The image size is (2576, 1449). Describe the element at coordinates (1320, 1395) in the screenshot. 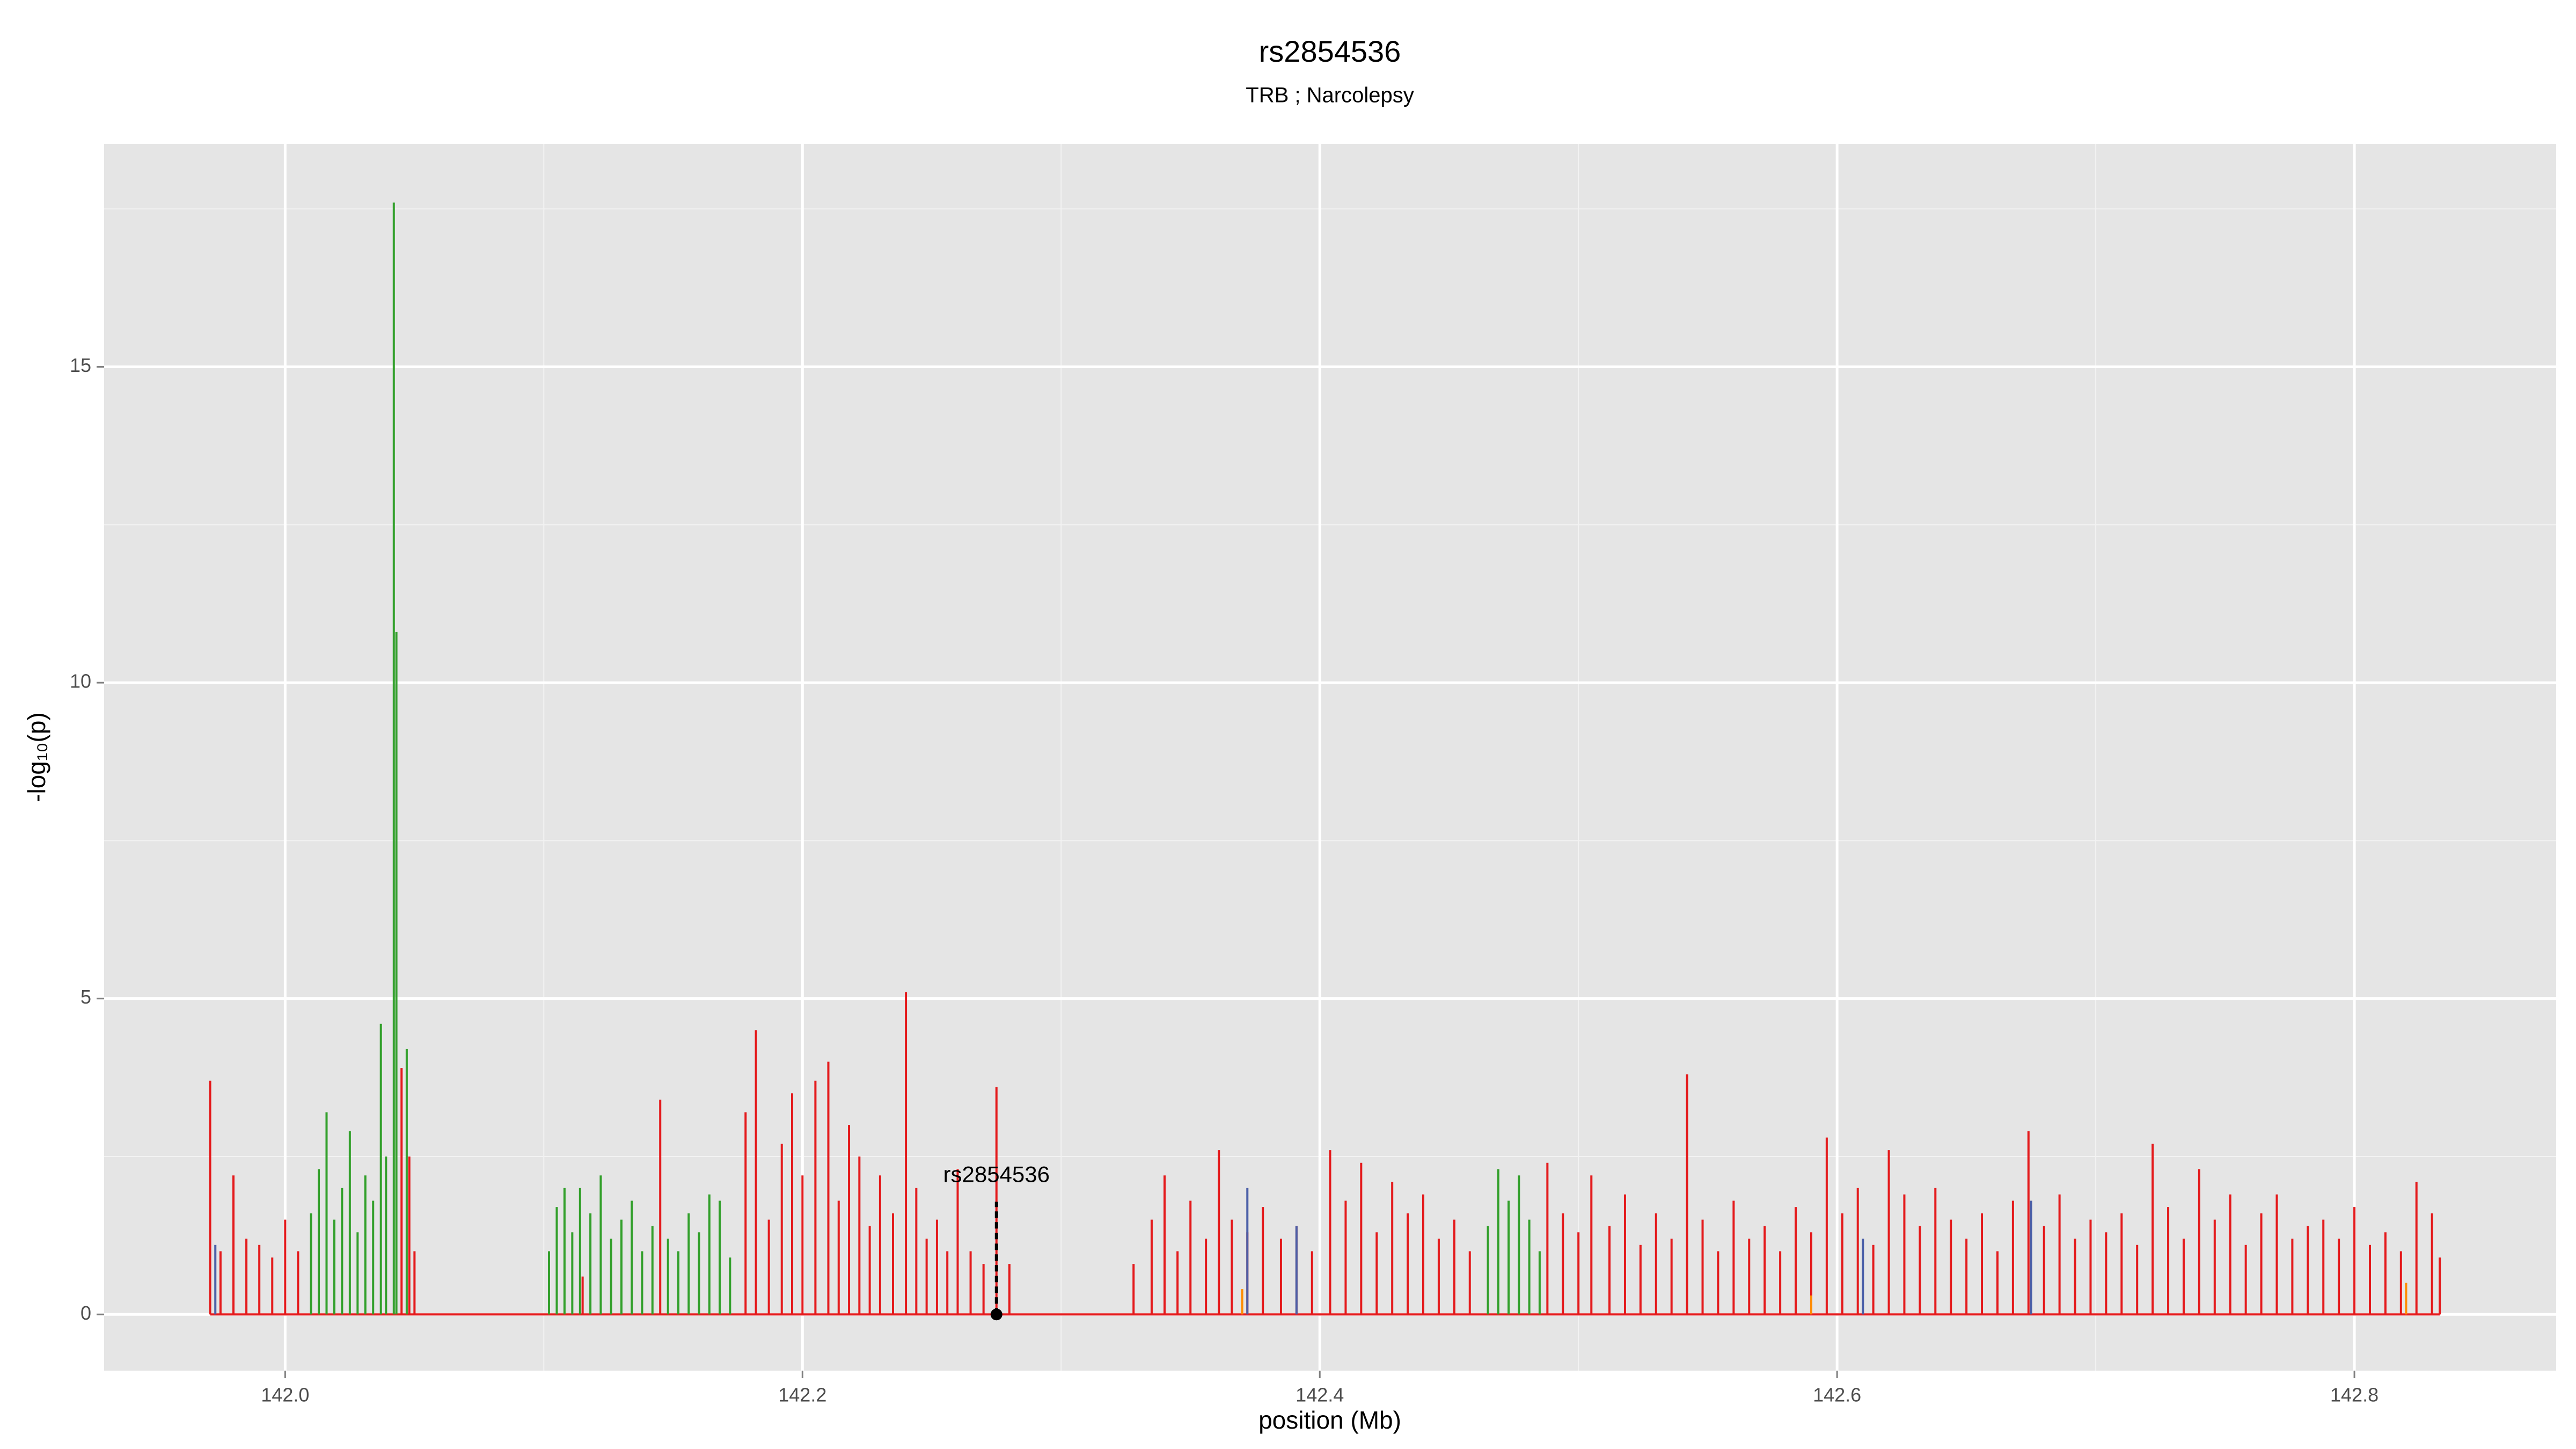

I see `x-tick-label: 142.4` at that location.